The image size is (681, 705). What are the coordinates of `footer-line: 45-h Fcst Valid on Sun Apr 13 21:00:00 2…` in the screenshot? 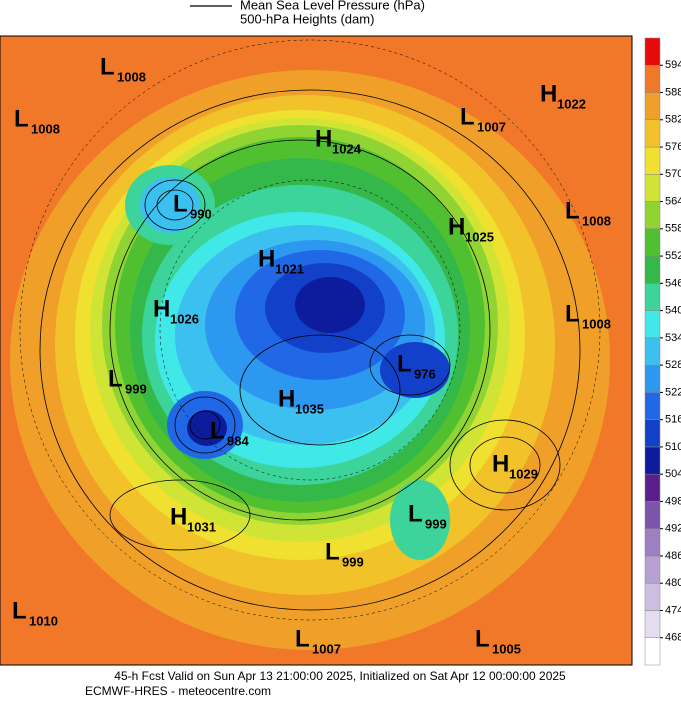 It's located at (340, 676).